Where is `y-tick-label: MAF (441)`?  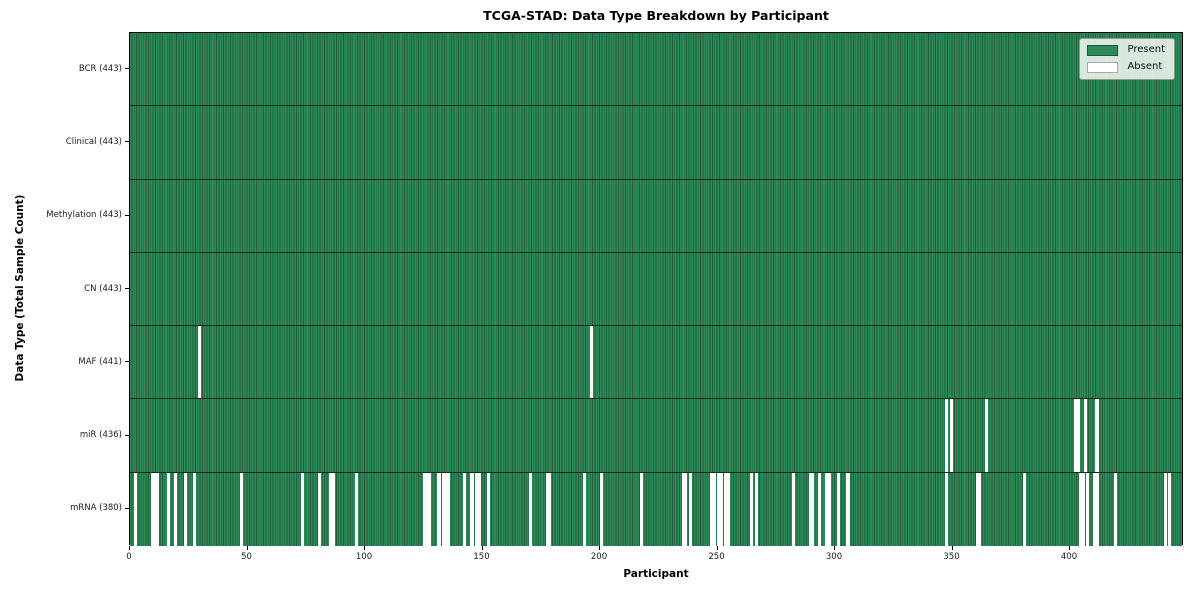 y-tick-label: MAF (441) is located at coordinates (100, 361).